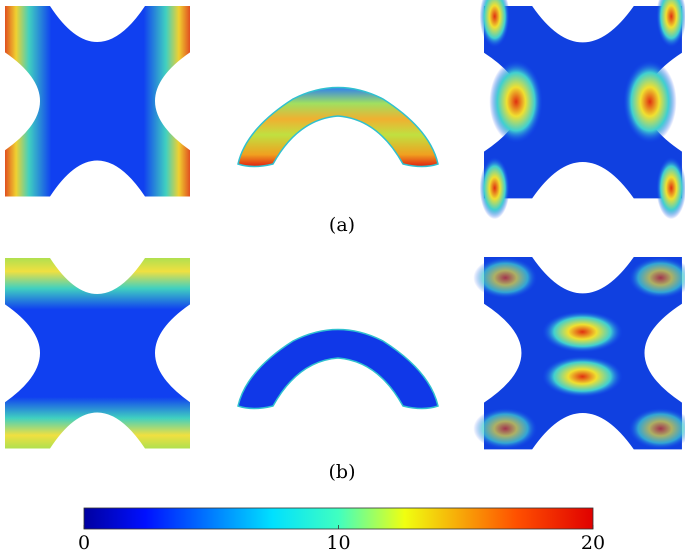  Describe the element at coordinates (342, 225) in the screenshot. I see `panel-label: (a)` at that location.